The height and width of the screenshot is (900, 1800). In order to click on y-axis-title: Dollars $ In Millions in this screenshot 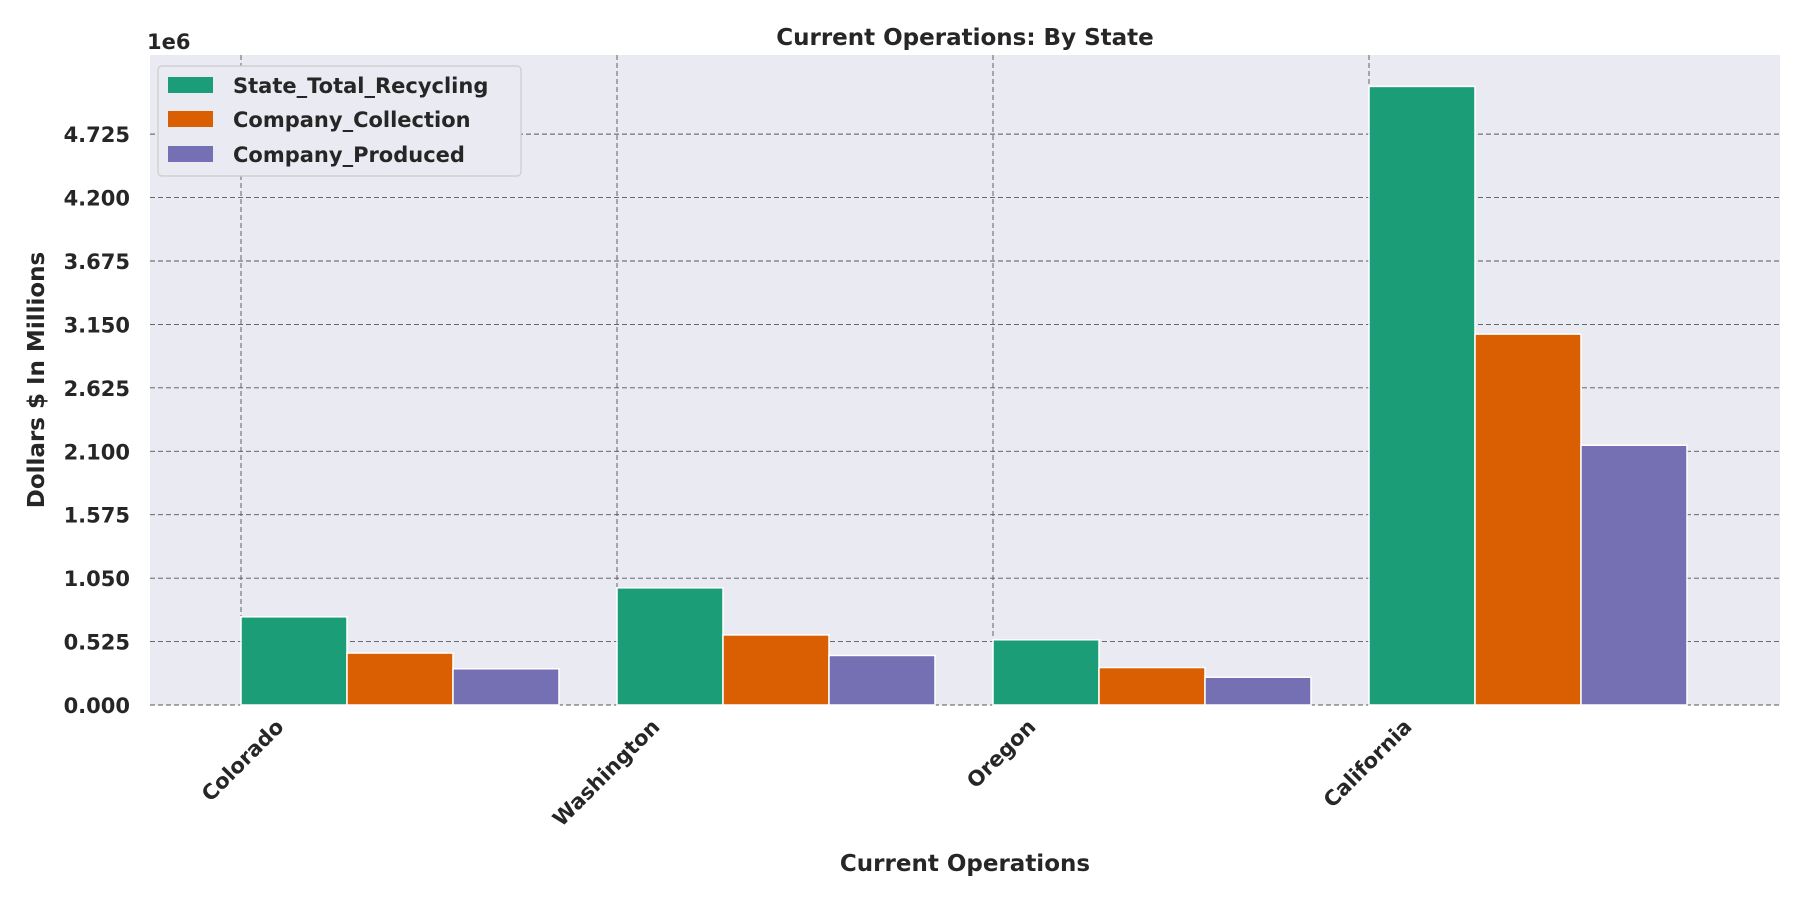, I will do `click(37, 380)`.